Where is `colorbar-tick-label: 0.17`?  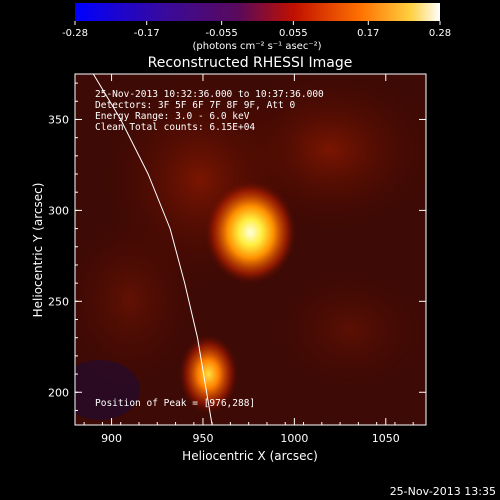 colorbar-tick-label: 0.17 is located at coordinates (368, 33).